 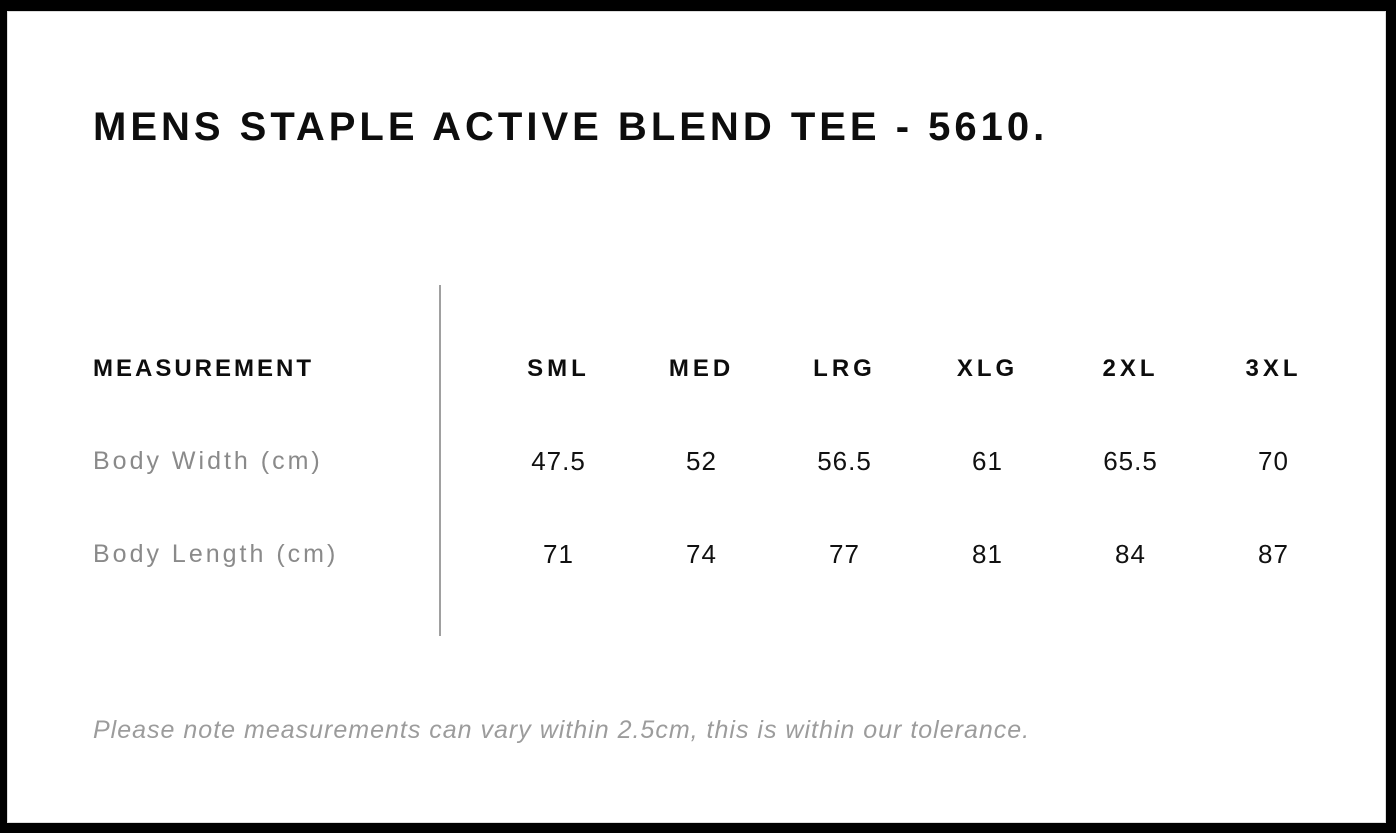 I want to click on measurement-column-header: MEASUREMENT, so click(x=204, y=368).